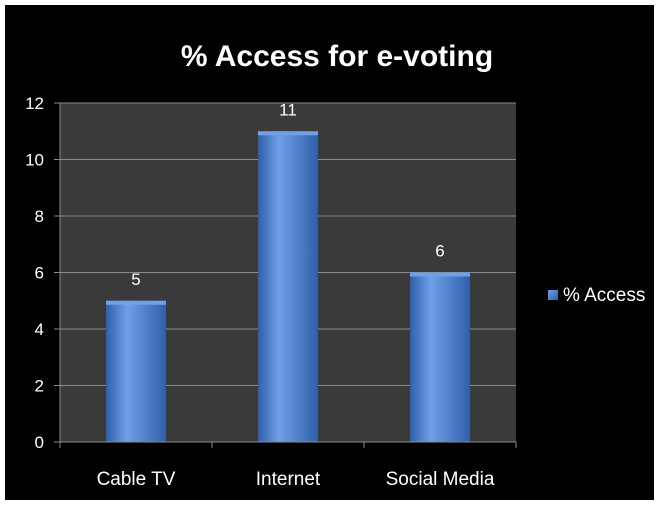 This screenshot has width=659, height=505. What do you see at coordinates (288, 479) in the screenshot?
I see `x-category-label: Internet` at bounding box center [288, 479].